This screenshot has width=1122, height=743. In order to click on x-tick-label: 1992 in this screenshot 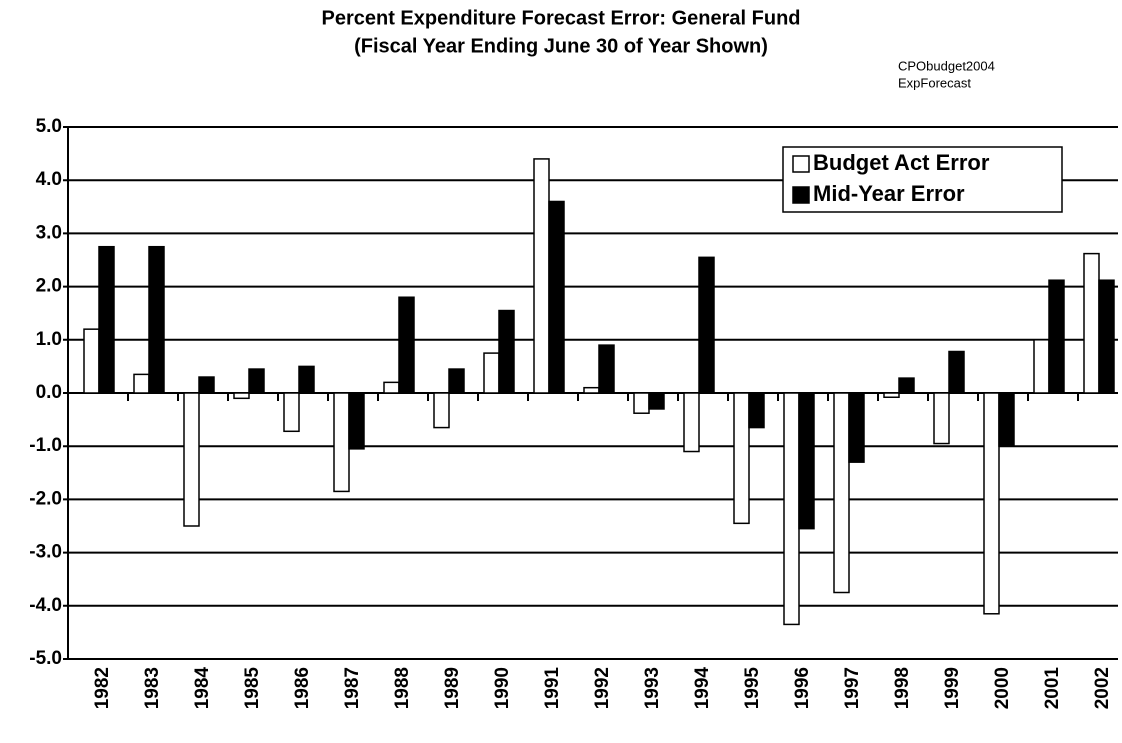, I will do `click(602, 688)`.